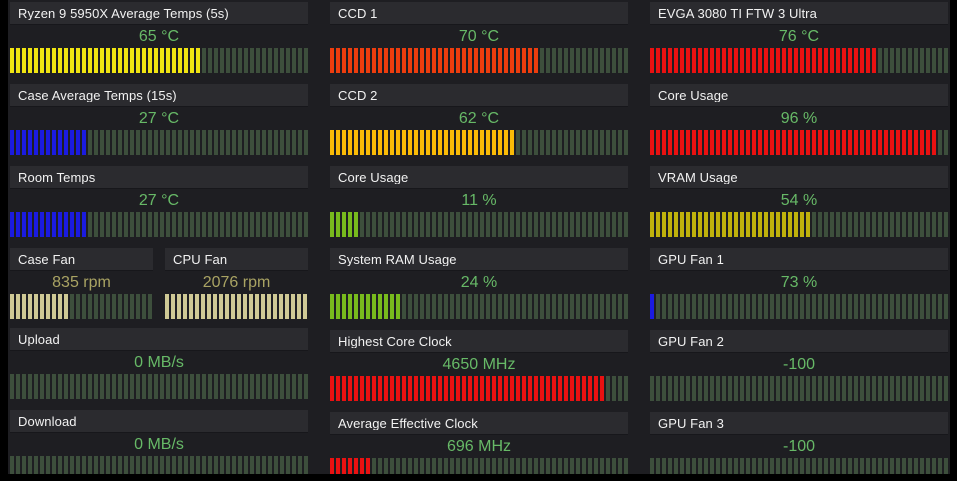 The image size is (957, 481). What do you see at coordinates (479, 341) in the screenshot?
I see `panel-header: Highest Core Clock` at bounding box center [479, 341].